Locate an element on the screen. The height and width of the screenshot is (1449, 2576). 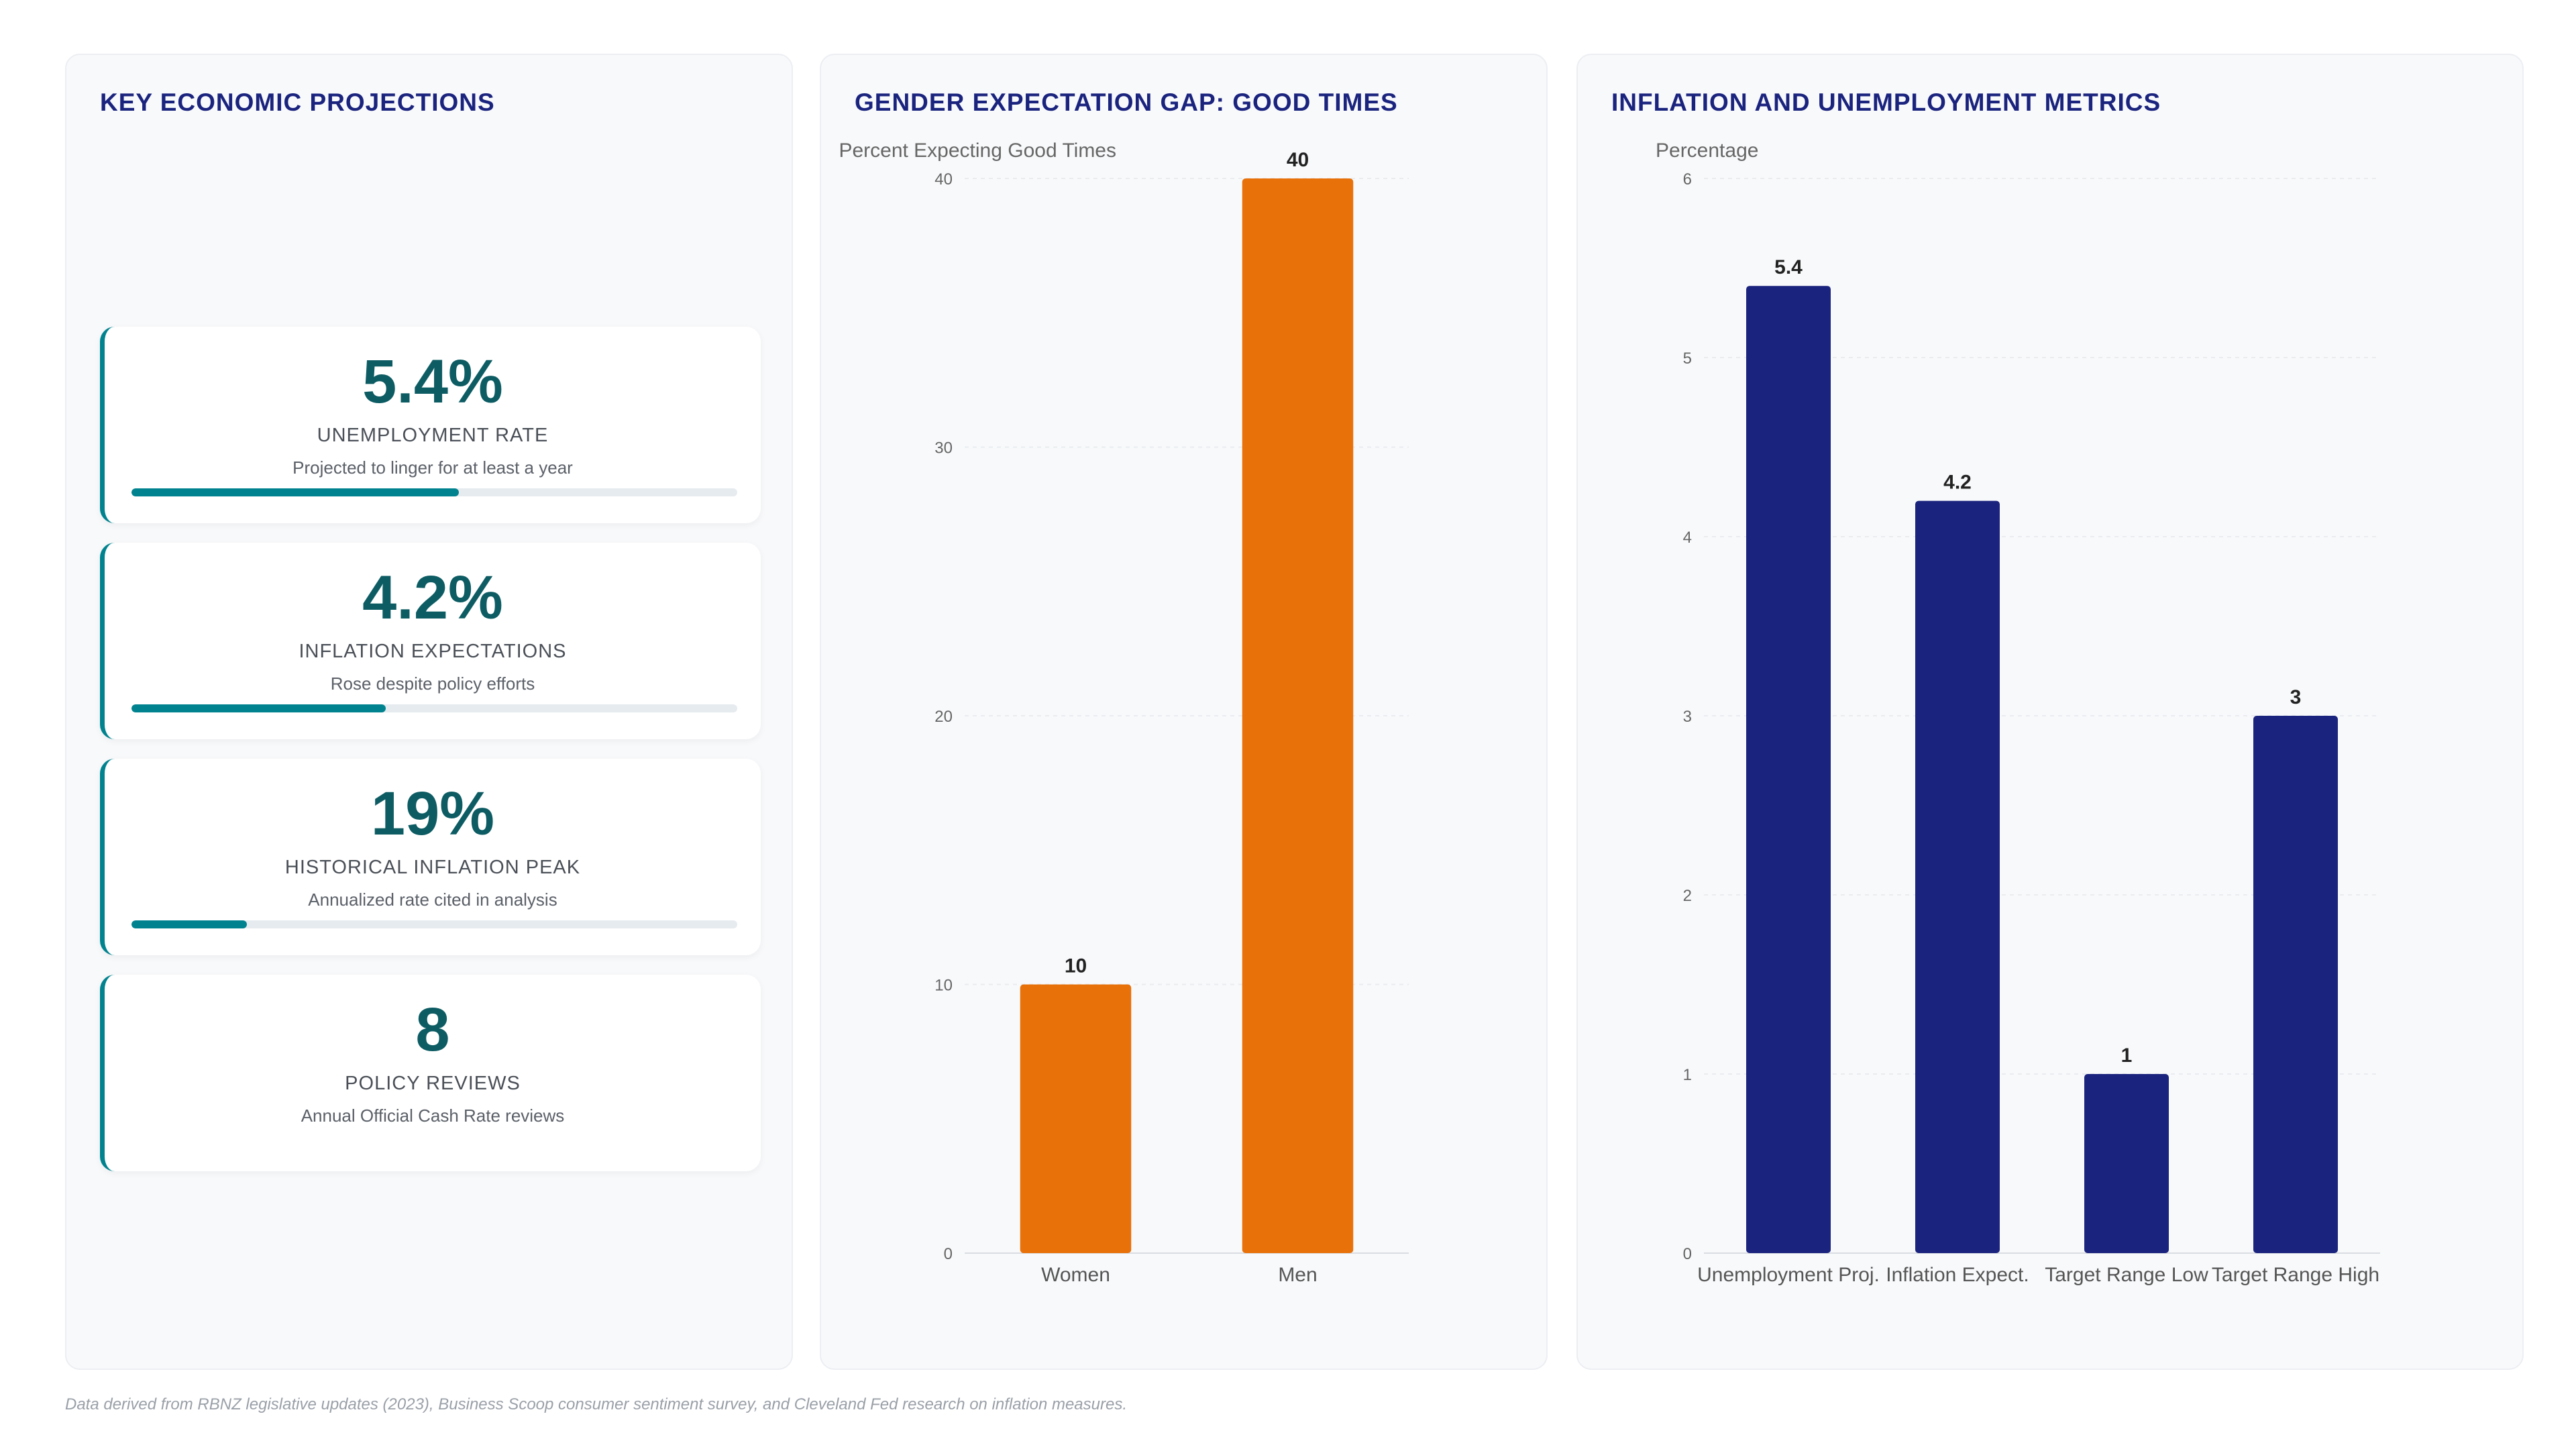
y-tick-label: 5 is located at coordinates (1687, 359).